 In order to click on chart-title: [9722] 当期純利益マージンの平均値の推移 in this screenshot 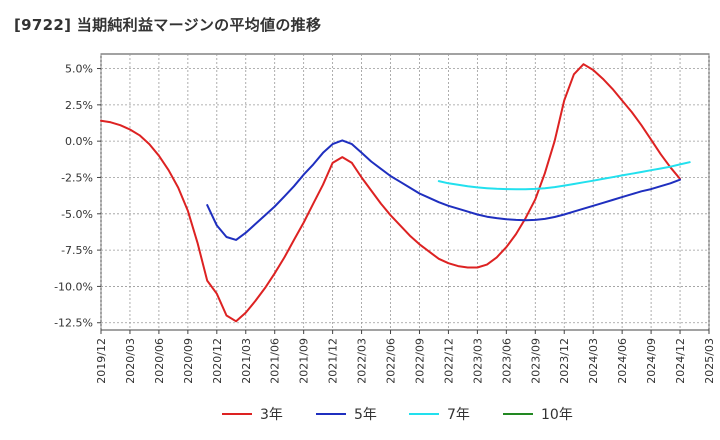, I will do `click(168, 25)`.